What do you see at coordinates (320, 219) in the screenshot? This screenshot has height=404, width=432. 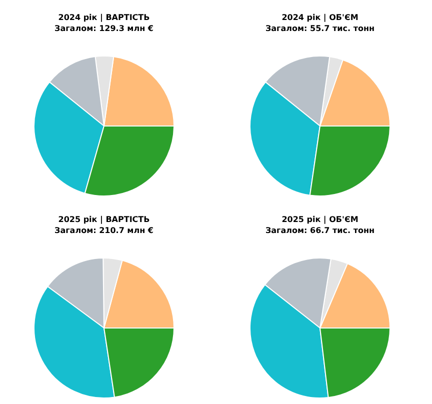 I see `chart-title: 2025 рік | ОБ'ЄМ` at bounding box center [320, 219].